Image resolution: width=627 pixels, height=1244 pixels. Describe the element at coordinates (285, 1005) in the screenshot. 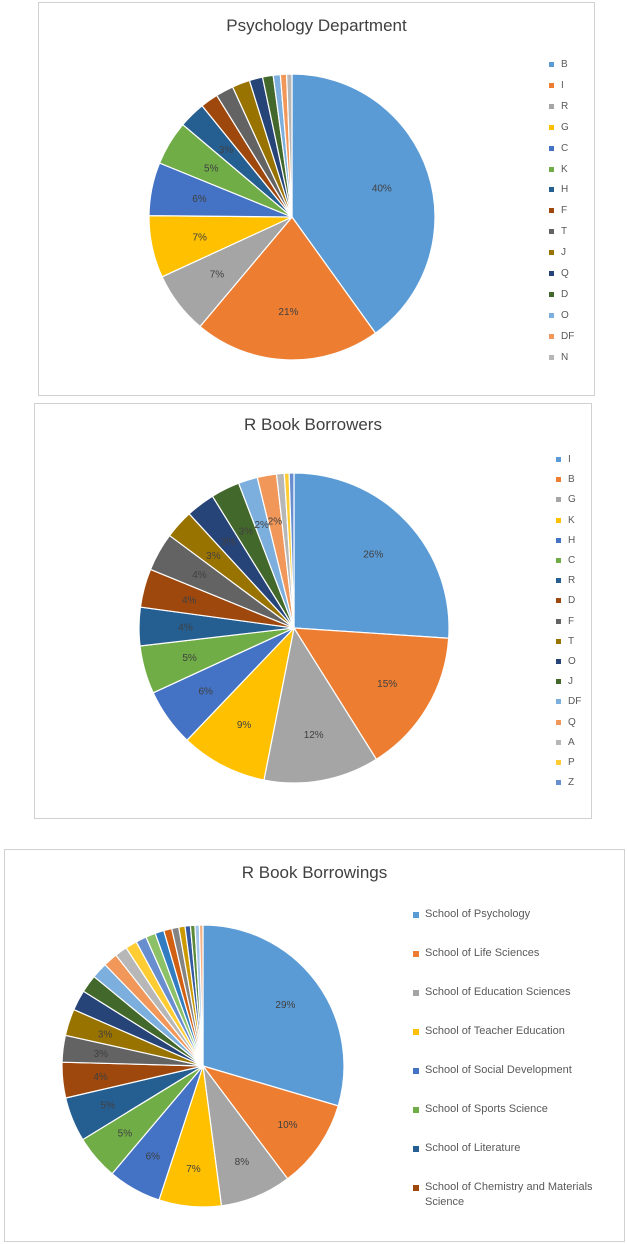

I see `data-label: 29%` at that location.